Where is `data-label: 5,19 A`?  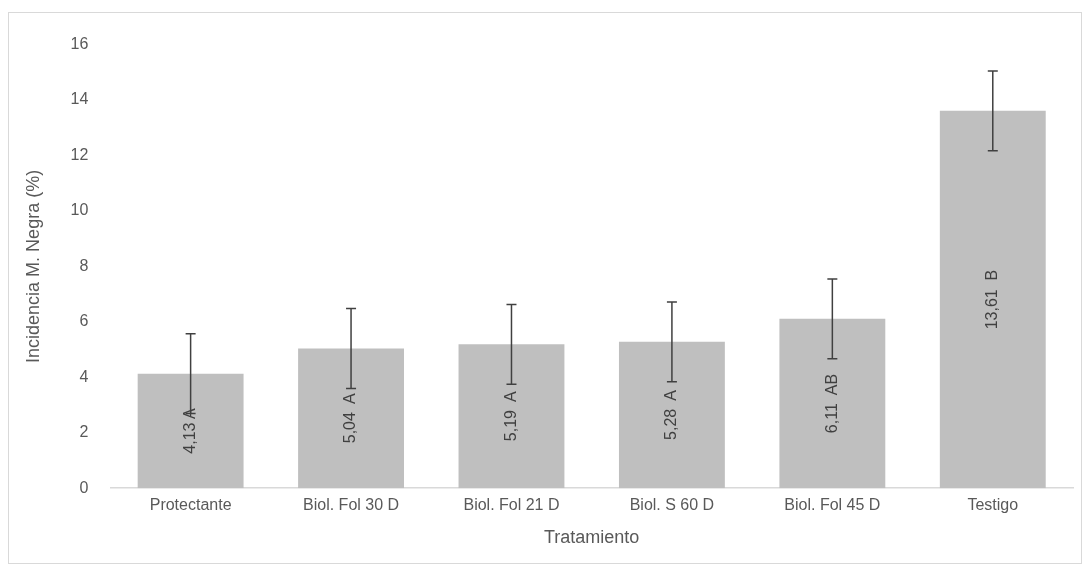 data-label: 5,19 A is located at coordinates (510, 416).